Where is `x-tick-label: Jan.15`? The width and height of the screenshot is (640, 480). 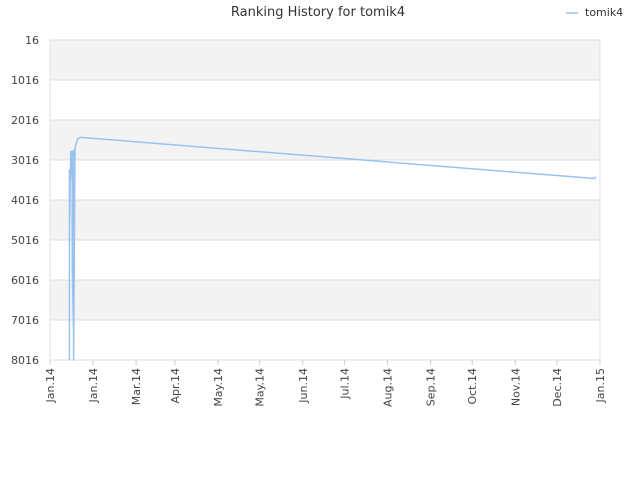 x-tick-label: Jan.15 is located at coordinates (600, 385).